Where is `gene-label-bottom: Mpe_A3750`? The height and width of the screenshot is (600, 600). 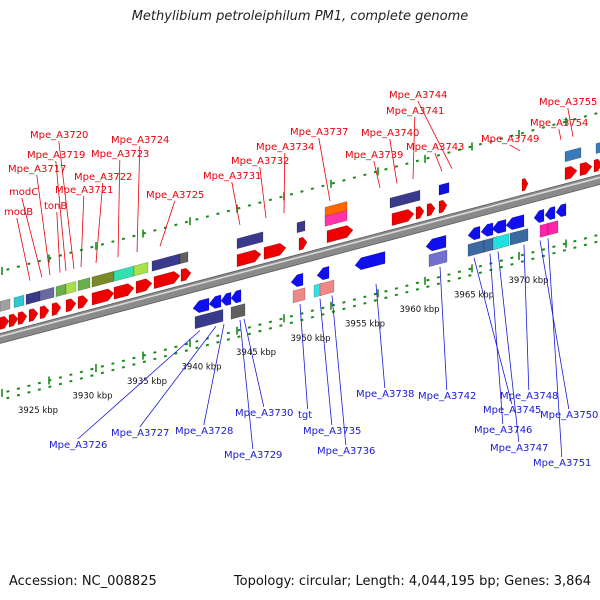
gene-label-bottom: Mpe_A3750 is located at coordinates (569, 415).